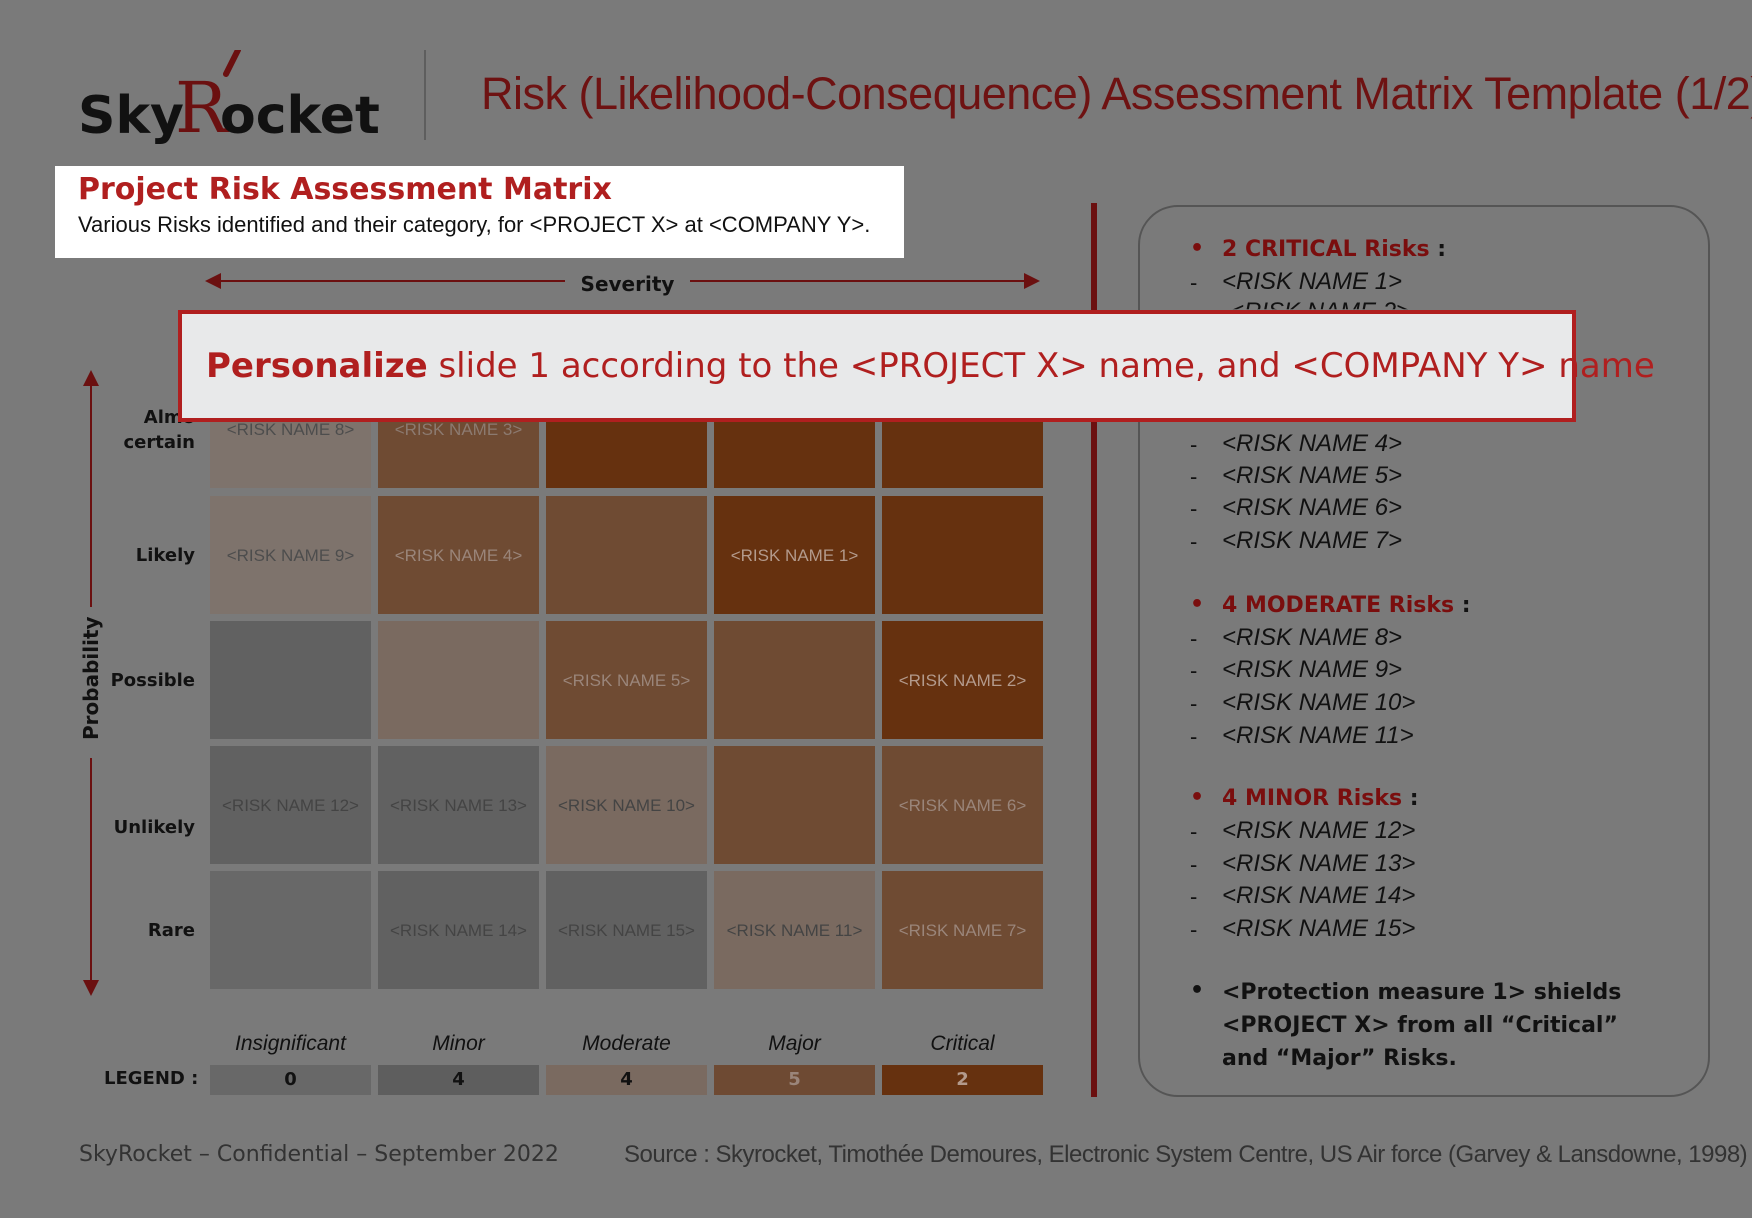  What do you see at coordinates (131, 116) in the screenshot?
I see `logo-text-sky: Sky` at bounding box center [131, 116].